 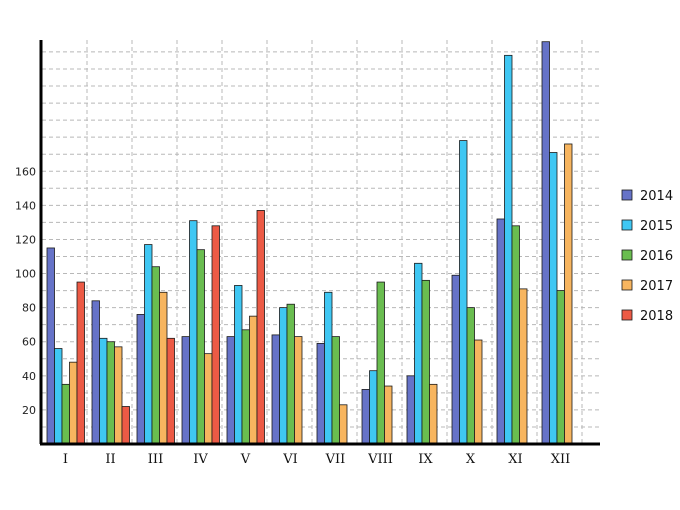 I want to click on bar-2017-VII, so click(x=343, y=424).